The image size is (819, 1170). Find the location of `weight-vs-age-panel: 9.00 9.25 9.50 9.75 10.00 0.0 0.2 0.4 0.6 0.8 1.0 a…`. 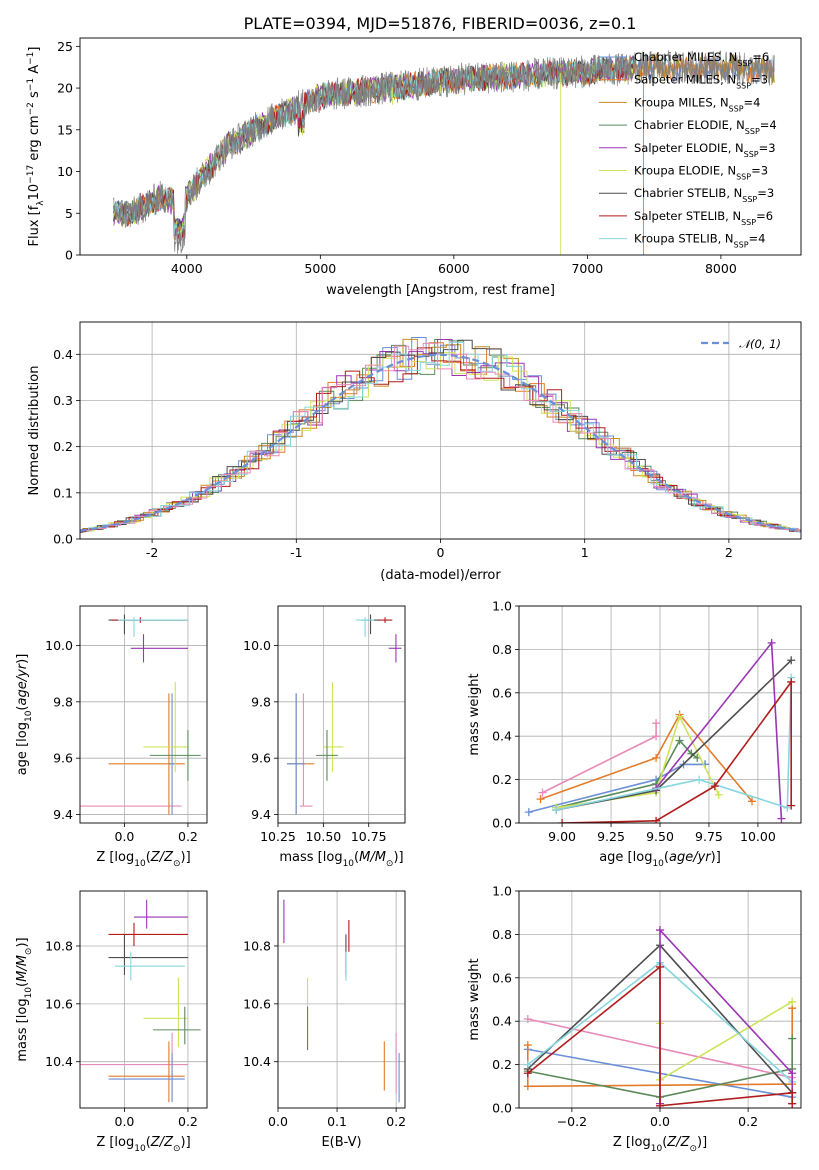

weight-vs-age-panel: 9.00 9.25 9.50 9.75 10.00 0.0 0.2 0.4 0.6 0.8 1.0 a… is located at coordinates (634, 734).